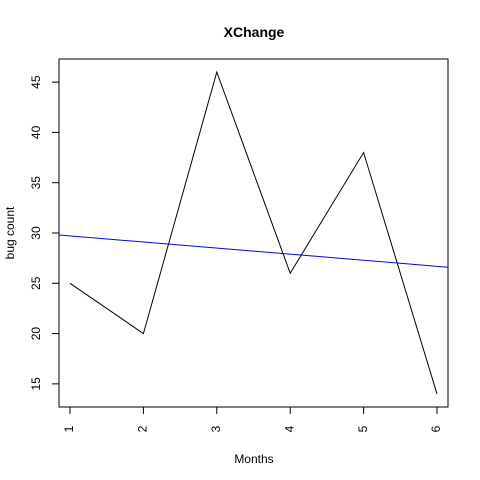  Describe the element at coordinates (253, 251) in the screenshot. I see `trend-line` at that location.